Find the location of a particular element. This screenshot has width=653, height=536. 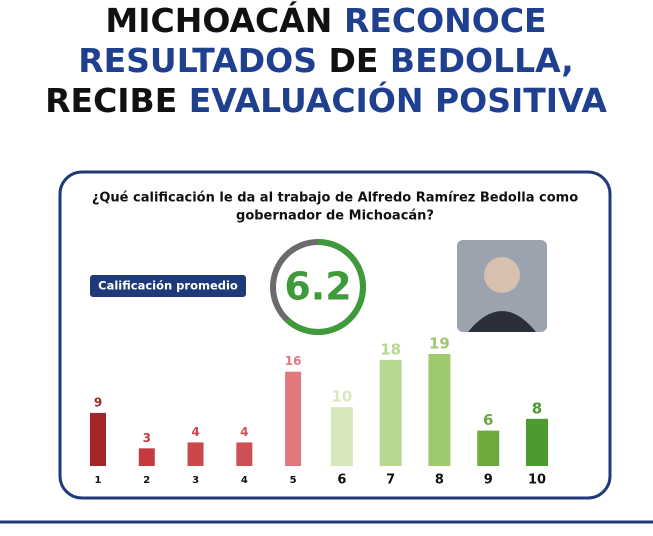

title-line: RECIBE EVALUACIÓN POSITIVA is located at coordinates (326, 100).